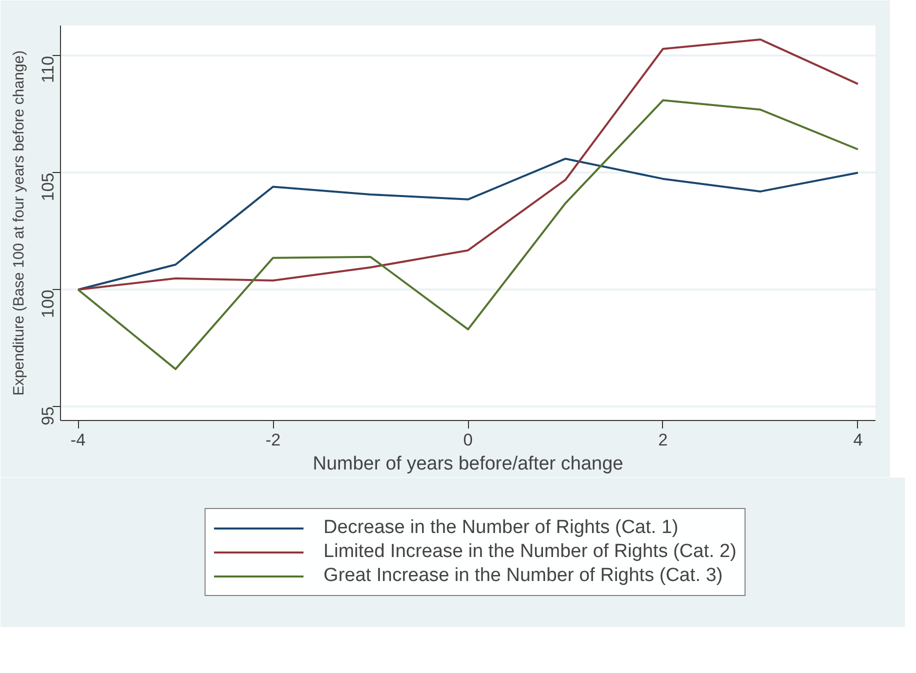 The image size is (916, 673). I want to click on y-tick-label: 100, so click(48, 304).